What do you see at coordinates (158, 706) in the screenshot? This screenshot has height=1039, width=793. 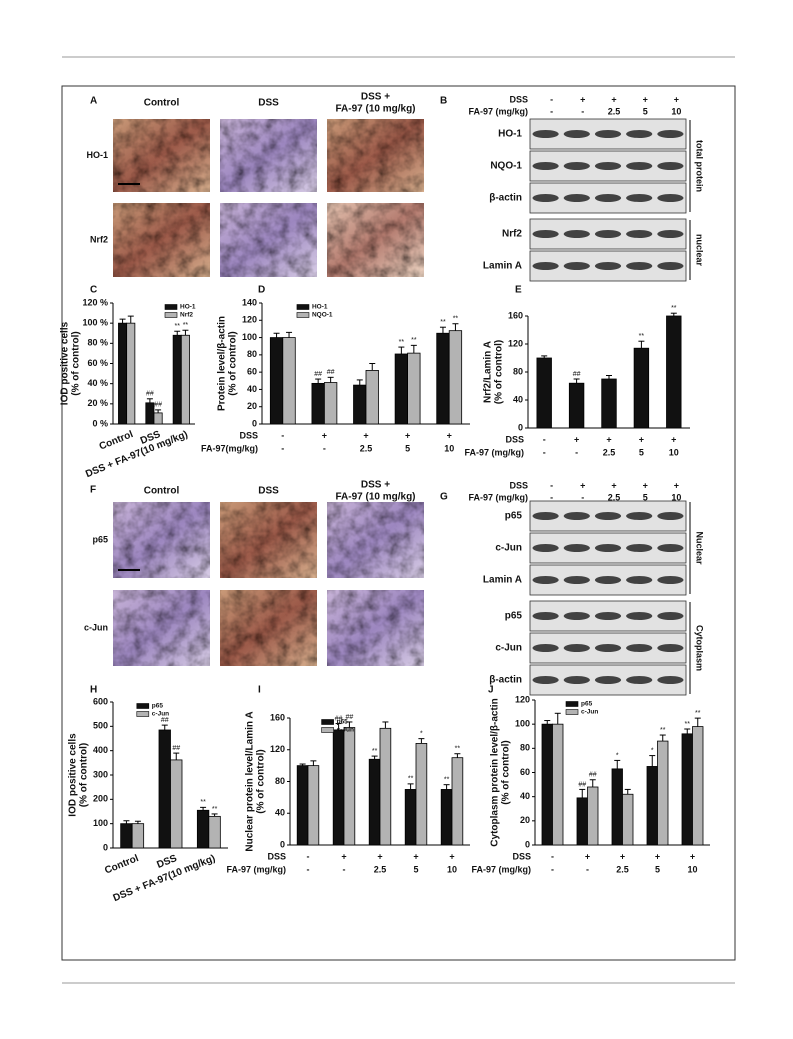 I see `legend-label: p65` at bounding box center [158, 706].